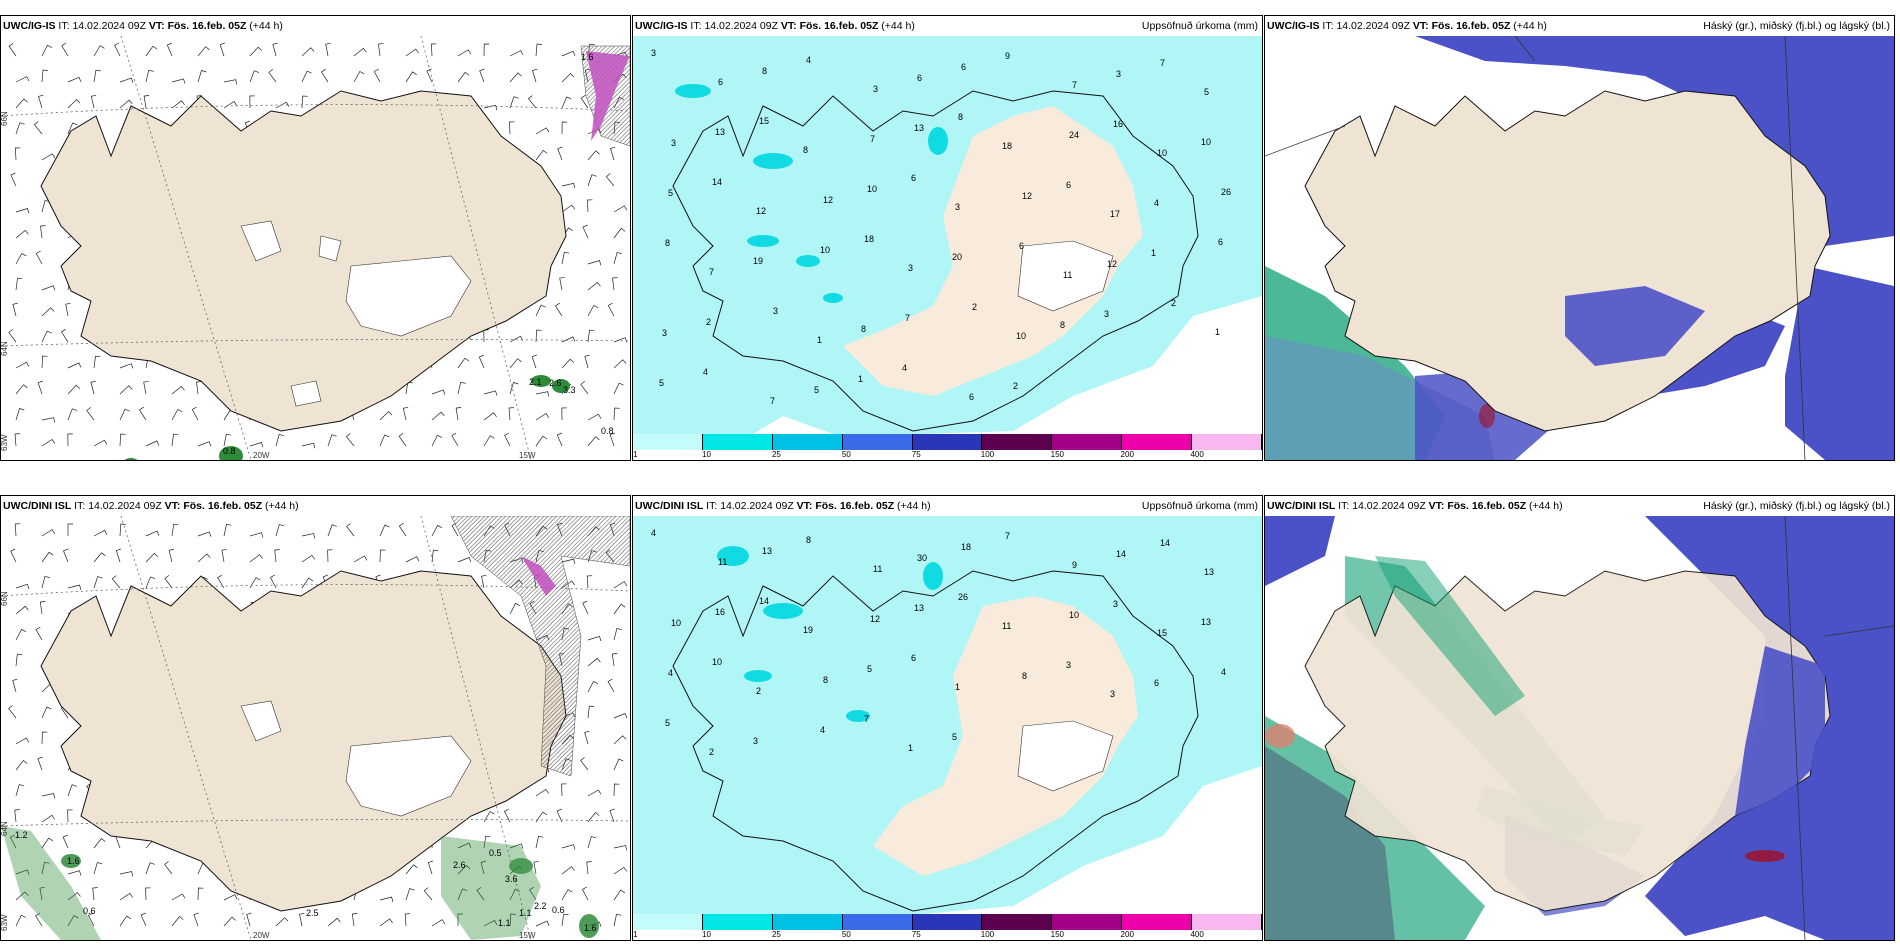 The height and width of the screenshot is (950, 1900). I want to click on glacier-vatnajokull, so click(1065, 276).